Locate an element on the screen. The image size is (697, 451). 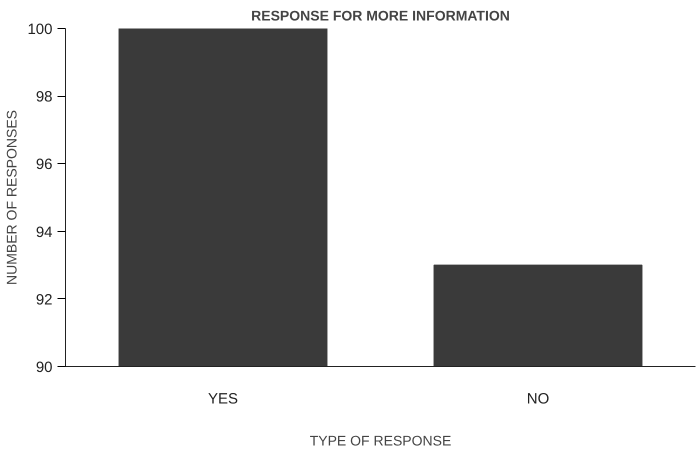
y-tick-label: 96 is located at coordinates (44, 165).